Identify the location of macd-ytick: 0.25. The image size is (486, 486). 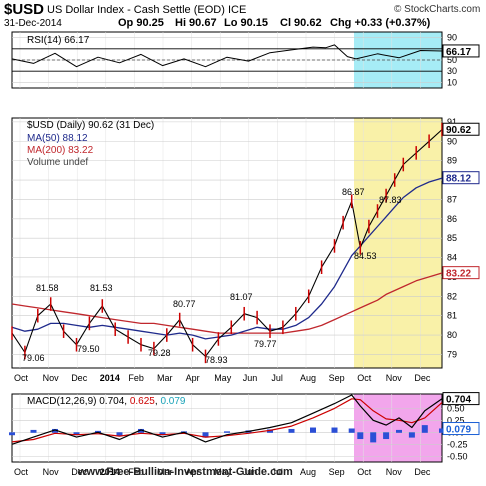
(456, 420).